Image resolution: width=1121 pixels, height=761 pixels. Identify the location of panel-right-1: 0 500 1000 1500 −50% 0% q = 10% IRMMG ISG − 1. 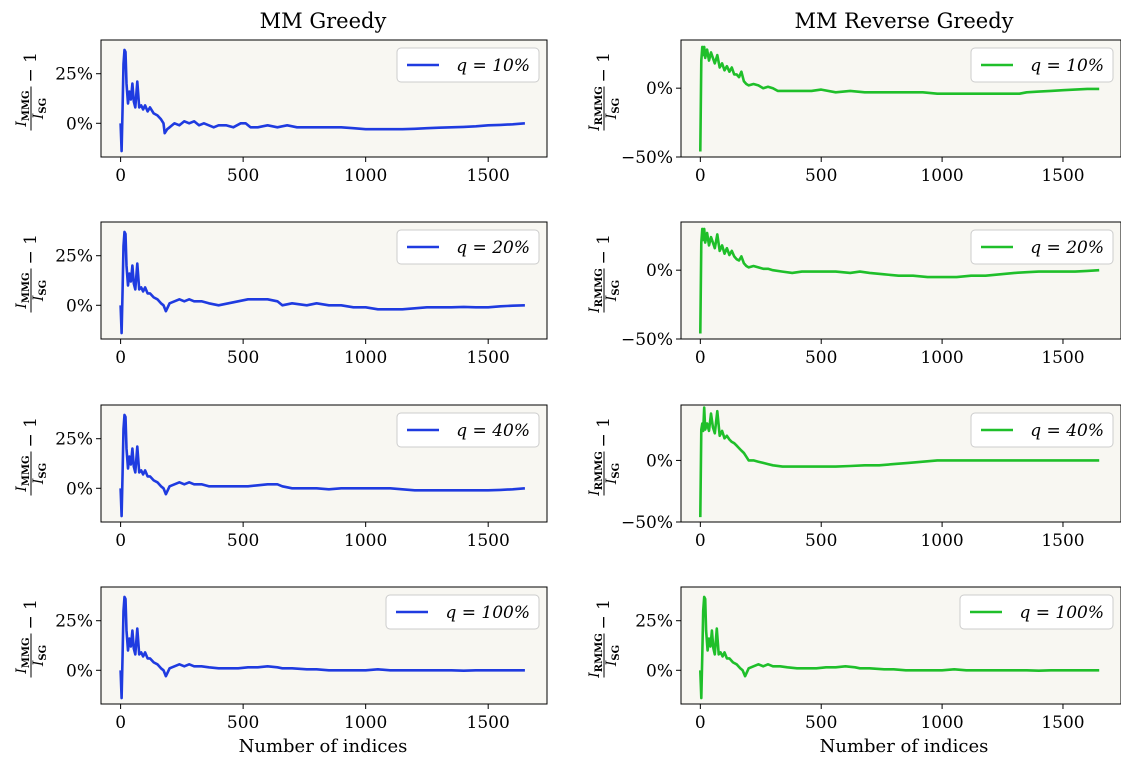
(854, 112).